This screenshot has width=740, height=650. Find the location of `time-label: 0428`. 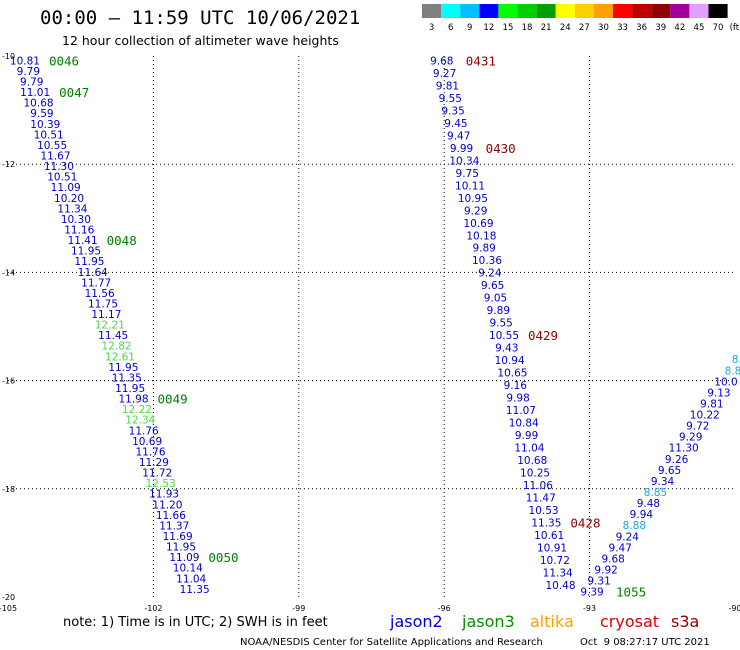

time-label: 0428 is located at coordinates (585, 523).